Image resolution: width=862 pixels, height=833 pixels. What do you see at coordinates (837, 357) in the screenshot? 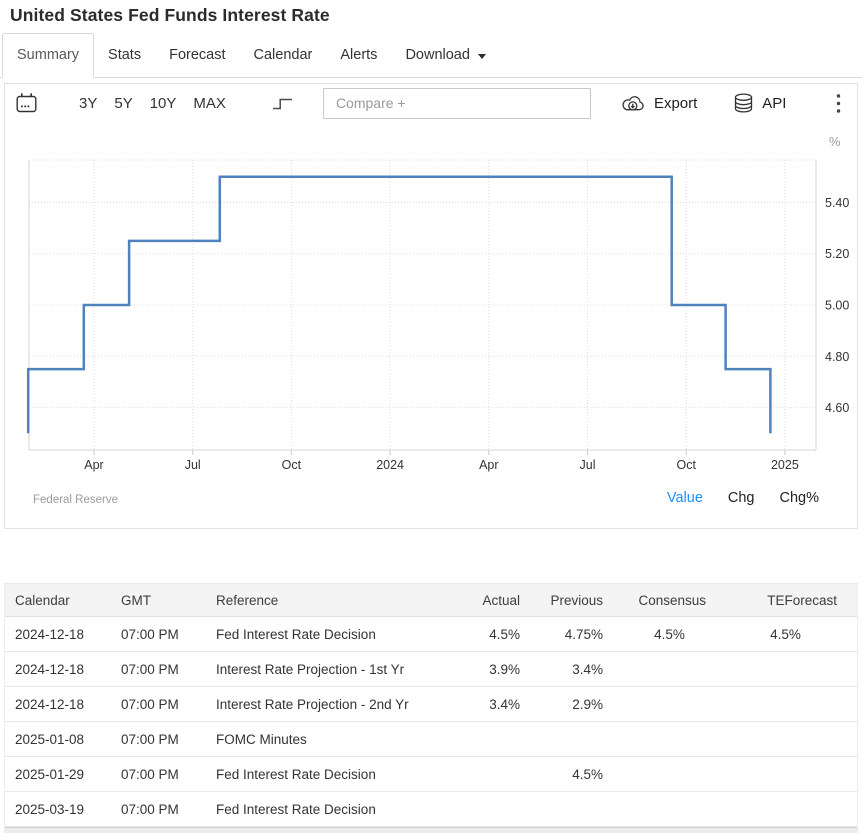
I see `svg-text: 4.80` at bounding box center [837, 357].